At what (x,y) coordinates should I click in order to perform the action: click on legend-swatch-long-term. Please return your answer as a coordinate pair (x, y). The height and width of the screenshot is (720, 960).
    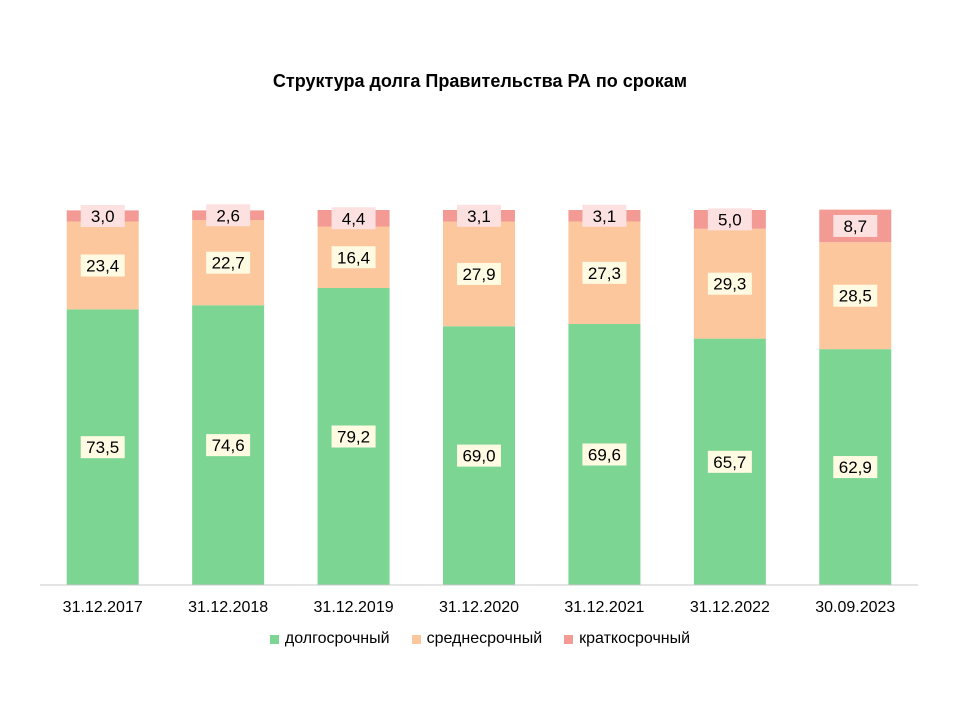
    Looking at the image, I should click on (274, 639).